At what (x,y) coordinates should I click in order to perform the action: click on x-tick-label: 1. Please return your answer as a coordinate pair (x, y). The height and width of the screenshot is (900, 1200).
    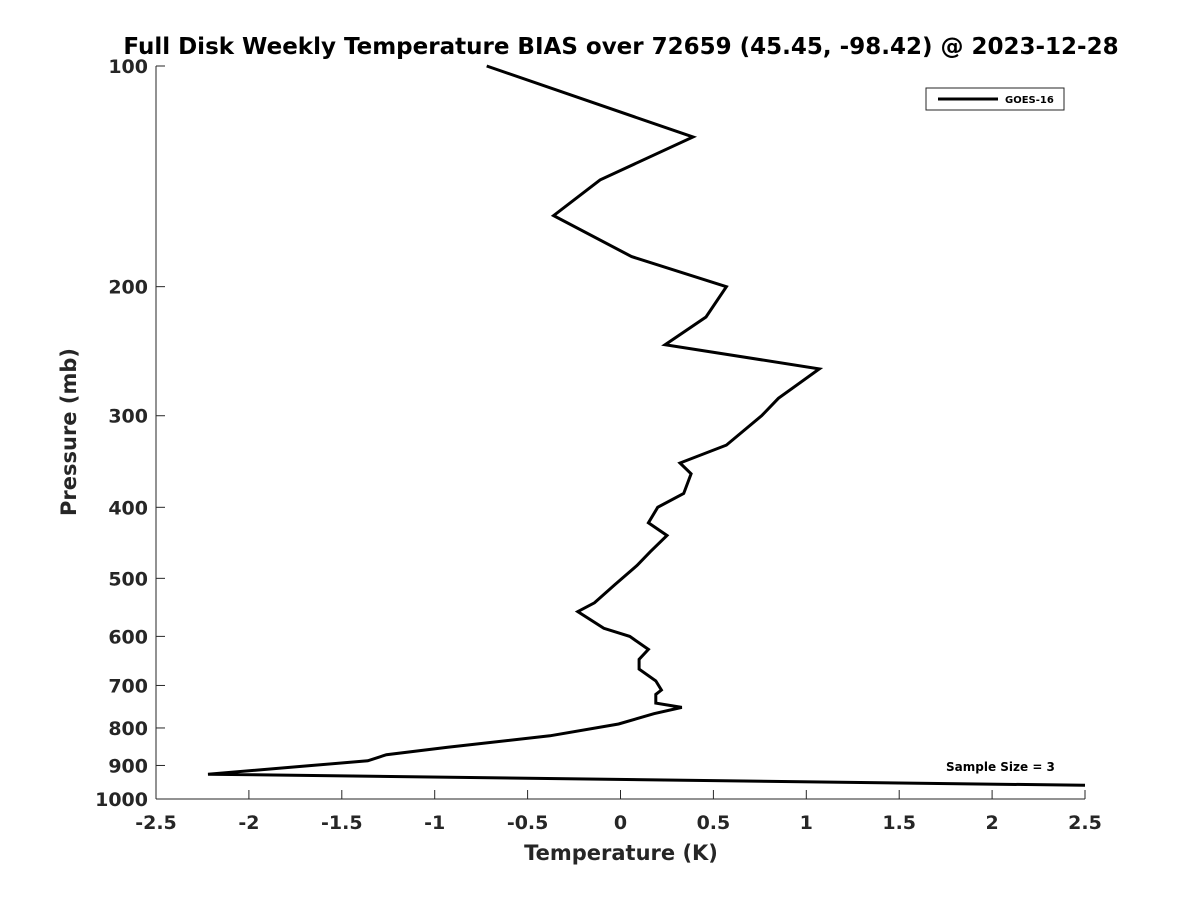
    Looking at the image, I should click on (806, 823).